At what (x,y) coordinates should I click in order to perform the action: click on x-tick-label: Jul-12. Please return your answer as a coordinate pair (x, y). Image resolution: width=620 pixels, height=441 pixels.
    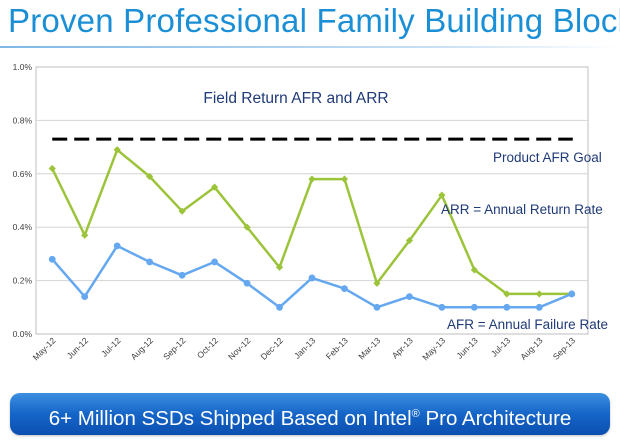
    Looking at the image, I should click on (111, 347).